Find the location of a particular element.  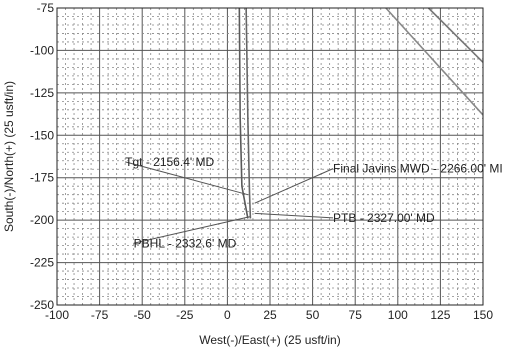

annotation-label-4: PBHL - 2332.6' MD is located at coordinates (185, 243).